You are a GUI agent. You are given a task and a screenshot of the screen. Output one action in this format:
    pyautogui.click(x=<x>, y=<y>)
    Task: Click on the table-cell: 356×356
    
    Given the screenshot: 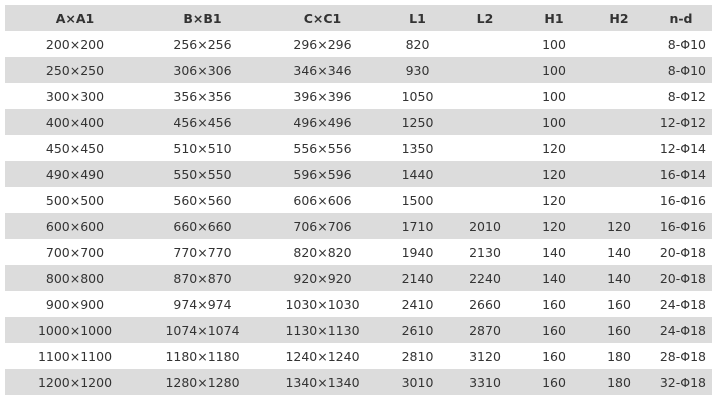 What is the action you would take?
    pyautogui.click(x=202, y=96)
    